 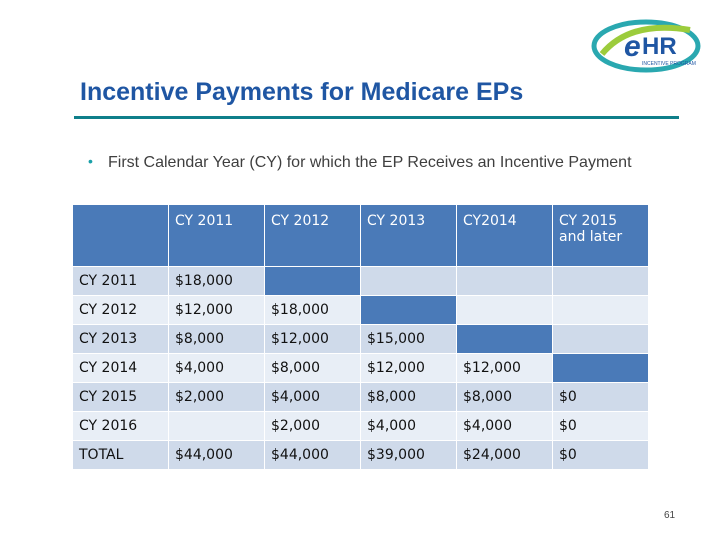 I want to click on svg-text: HR, so click(x=659, y=46).